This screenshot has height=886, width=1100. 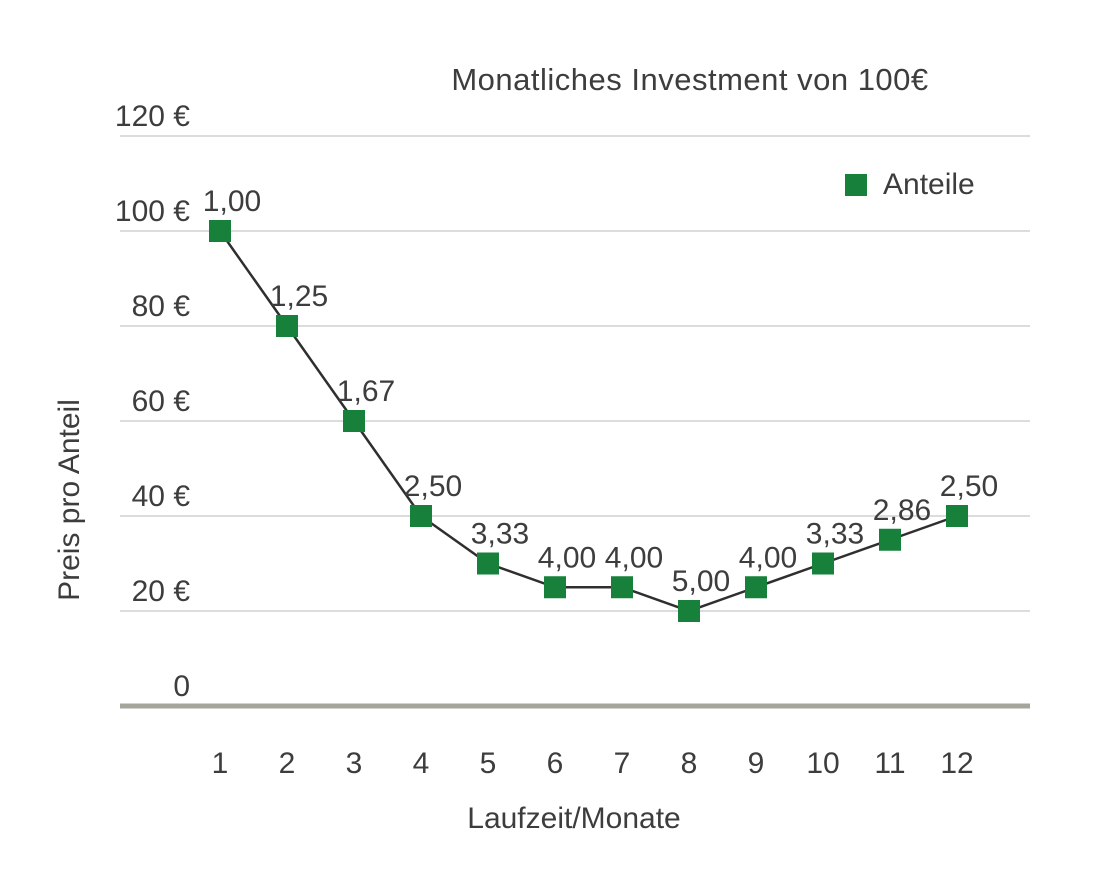 I want to click on y-tick-label: 60 €, so click(x=161, y=401).